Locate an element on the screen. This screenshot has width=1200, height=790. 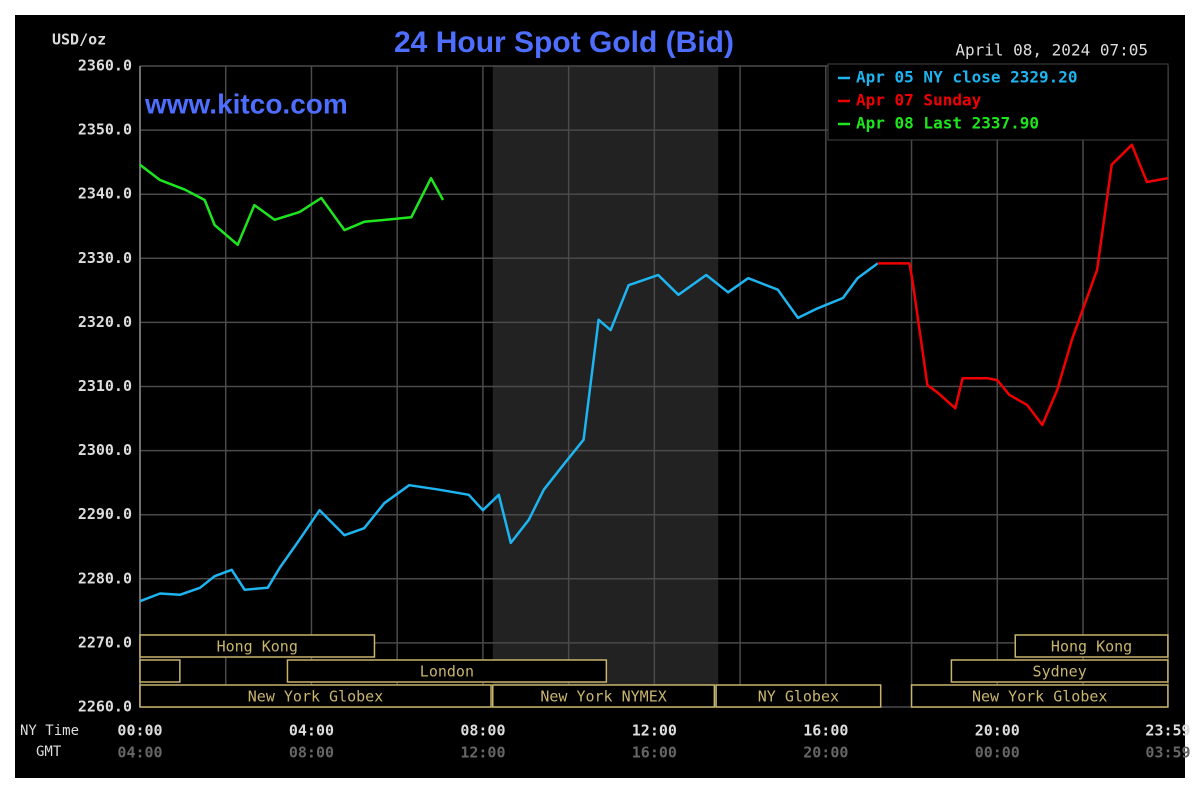
x-tick-label: 04:00 is located at coordinates (311, 731).